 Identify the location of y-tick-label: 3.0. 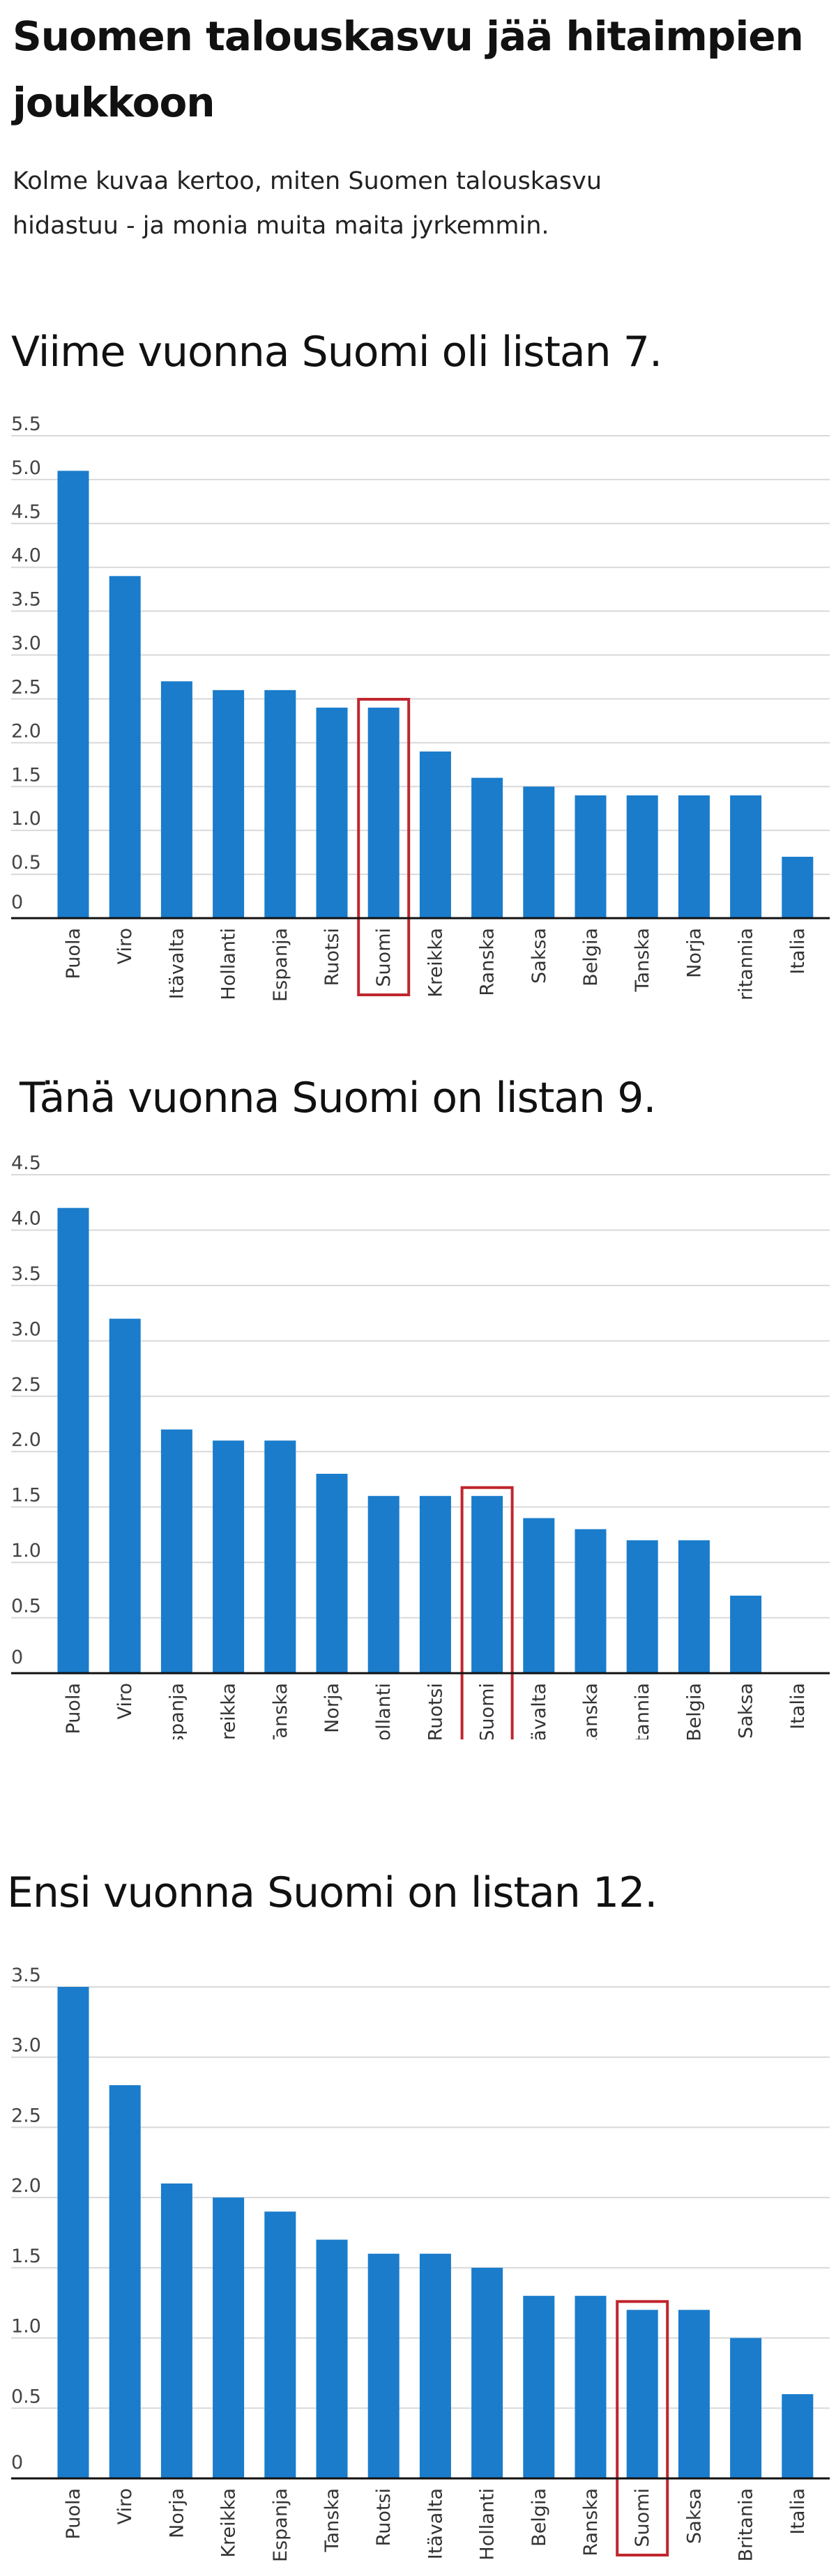
(26, 644).